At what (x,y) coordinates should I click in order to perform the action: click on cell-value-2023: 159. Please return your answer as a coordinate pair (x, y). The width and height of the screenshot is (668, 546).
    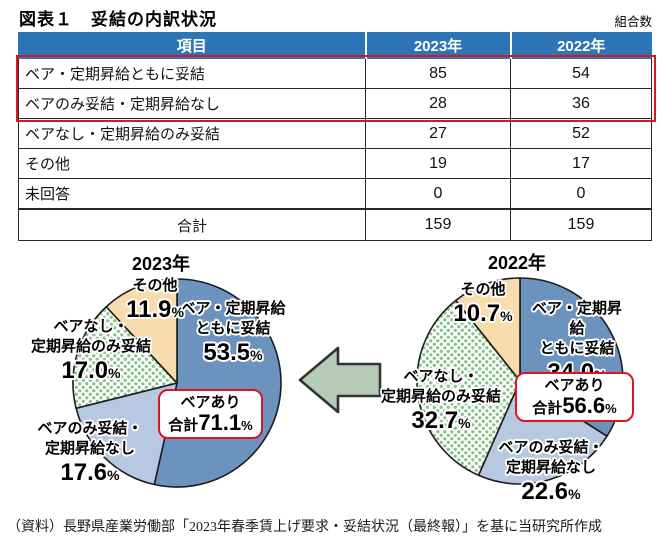
    Looking at the image, I should click on (438, 224).